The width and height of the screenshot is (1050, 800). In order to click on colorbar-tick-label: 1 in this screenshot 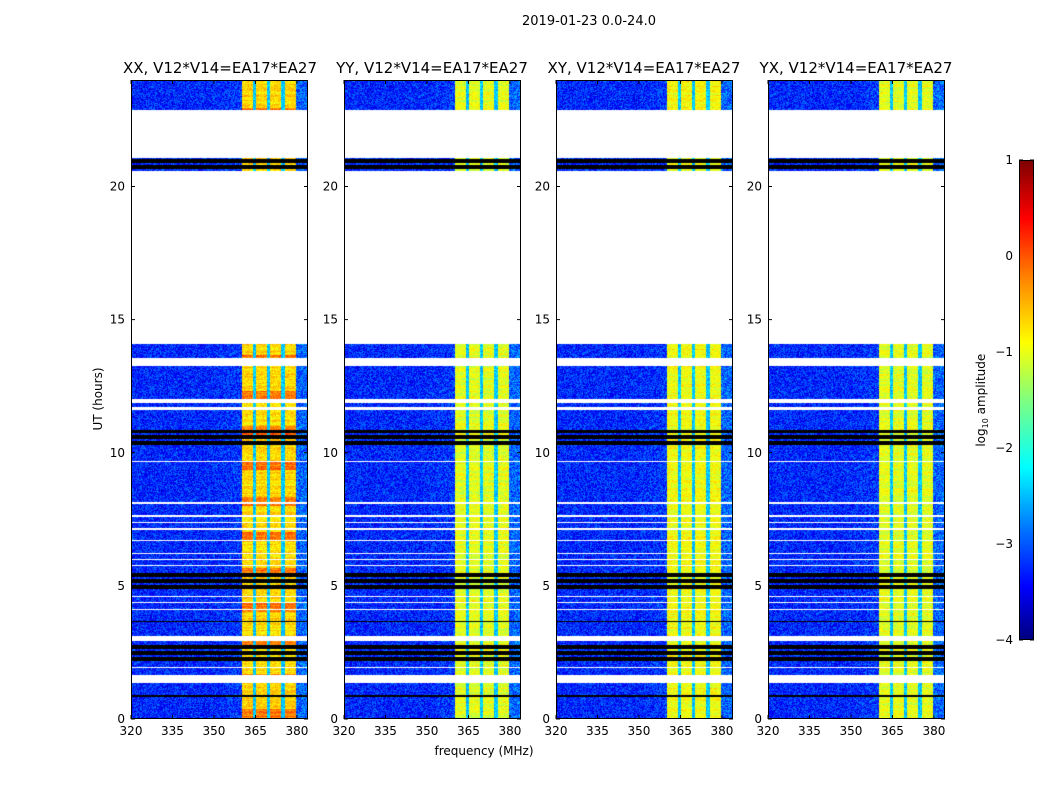, I will do `click(1009, 160)`.